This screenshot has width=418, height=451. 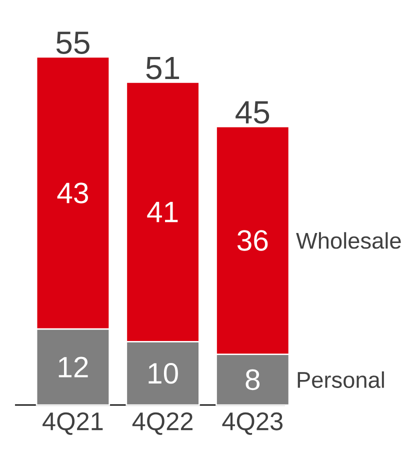 What do you see at coordinates (348, 240) in the screenshot?
I see `series-label: Wholesale` at bounding box center [348, 240].